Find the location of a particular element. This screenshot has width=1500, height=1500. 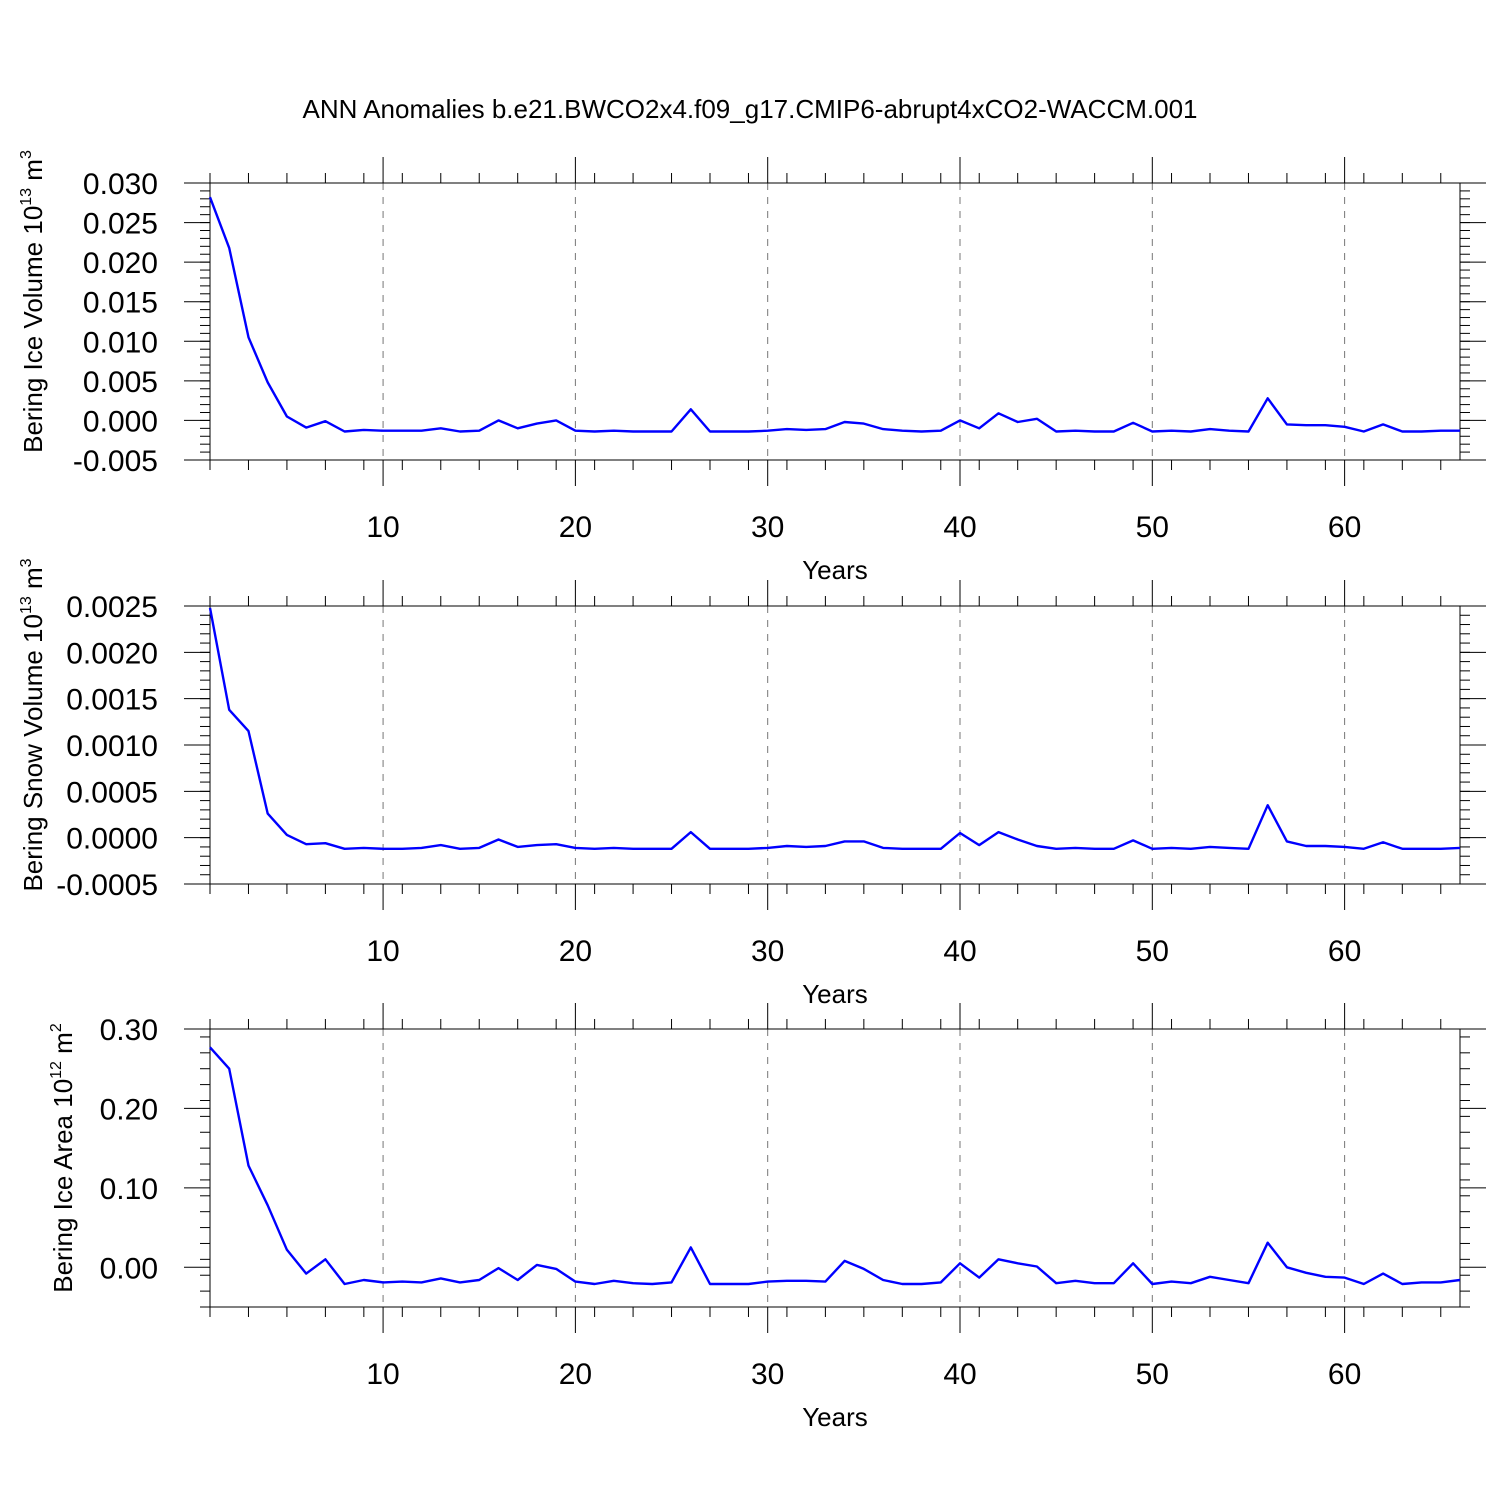

y-tick-label: 0.30 is located at coordinates (129, 1030).